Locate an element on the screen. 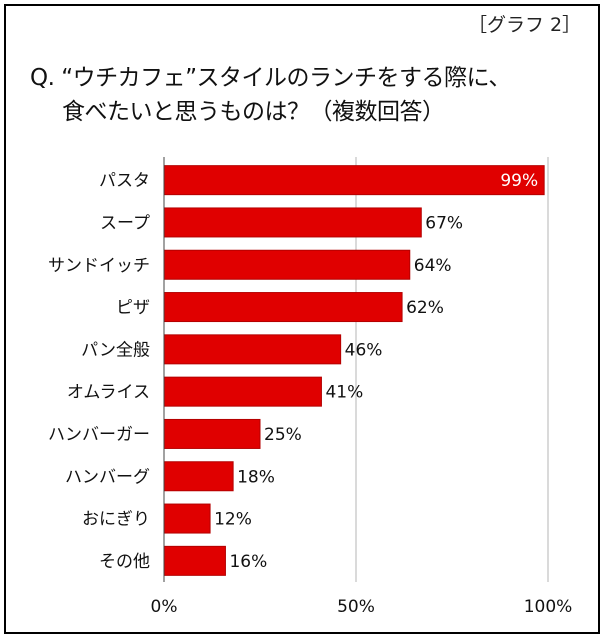  value-label-7: 25% is located at coordinates (283, 435).